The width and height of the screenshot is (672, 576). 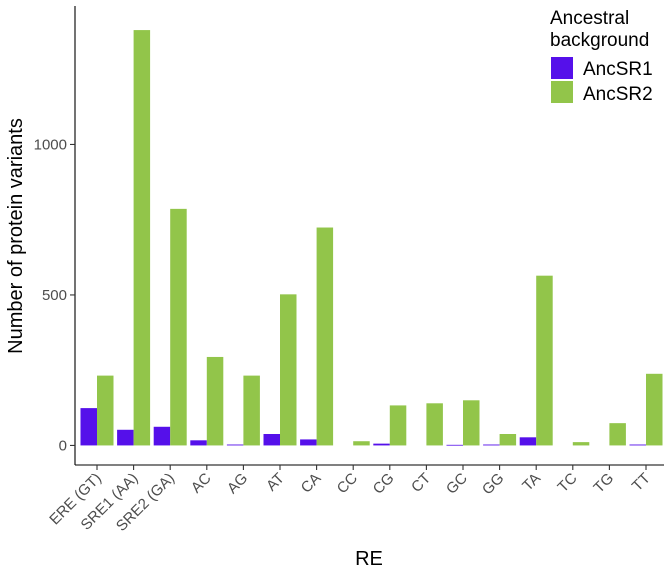 I want to click on x-tick-label: GC, so click(x=457, y=484).